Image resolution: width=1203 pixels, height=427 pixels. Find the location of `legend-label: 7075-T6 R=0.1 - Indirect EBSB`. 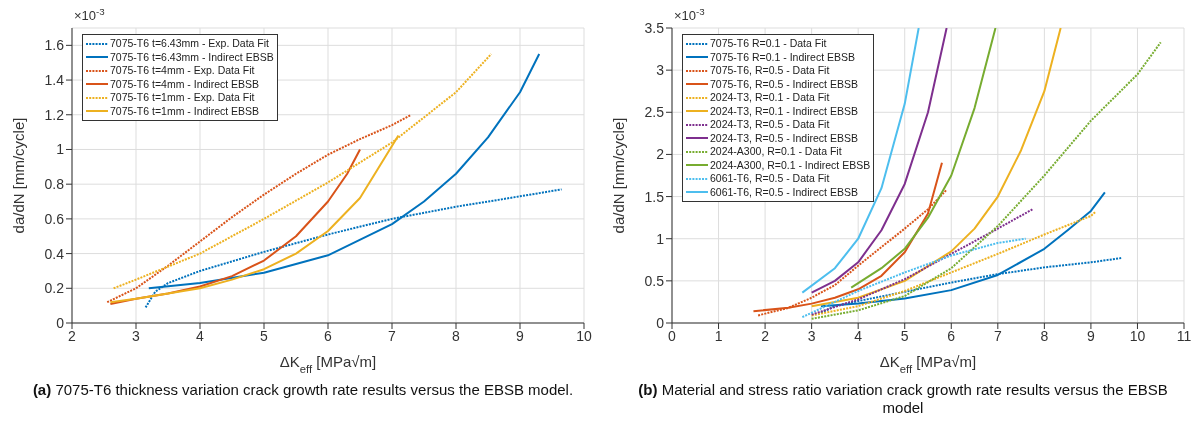

legend-label: 7075-T6 R=0.1 - Indirect EBSB is located at coordinates (783, 57).